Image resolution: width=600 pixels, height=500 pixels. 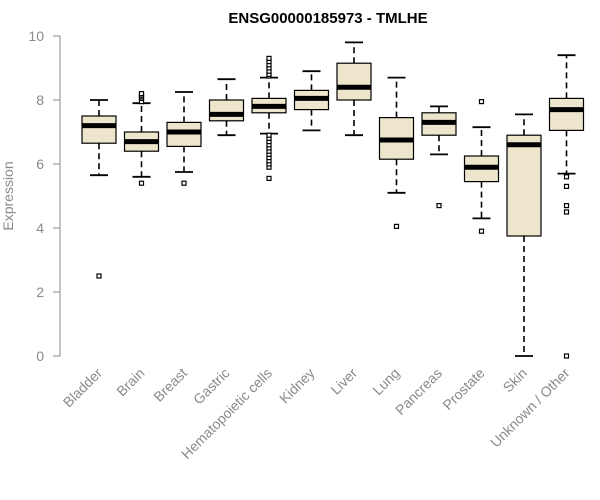 What do you see at coordinates (170, 385) in the screenshot?
I see `x-tick-label: Breast` at bounding box center [170, 385].